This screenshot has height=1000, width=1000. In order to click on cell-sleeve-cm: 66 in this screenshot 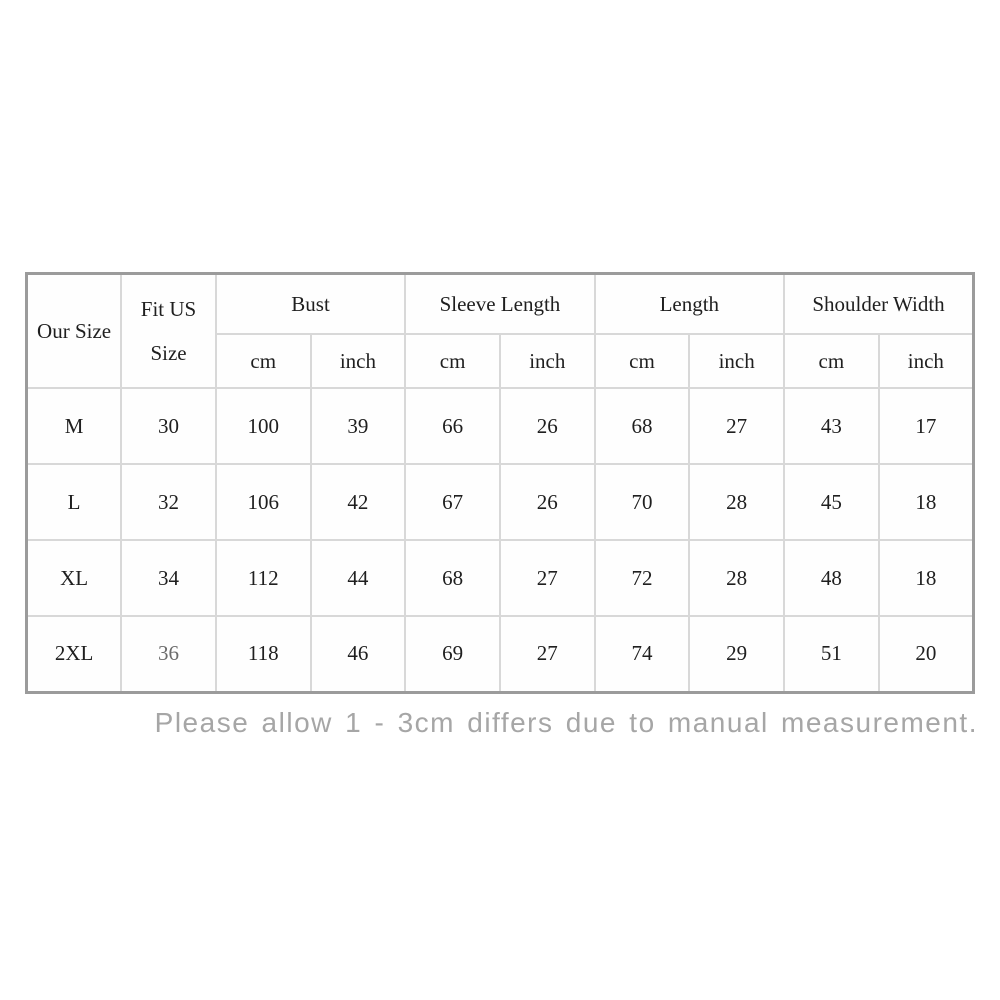, I will do `click(452, 426)`.